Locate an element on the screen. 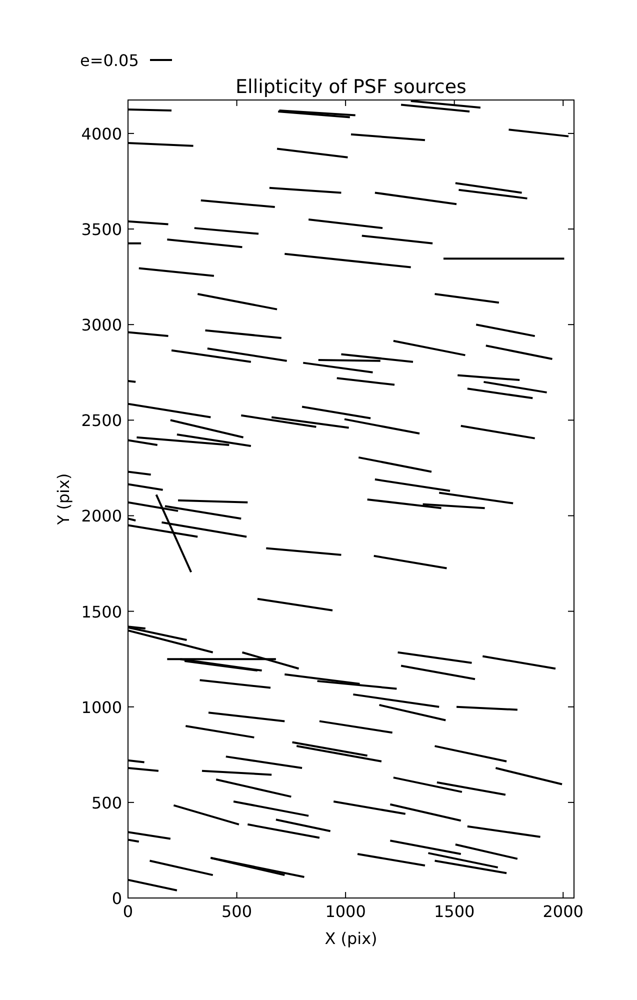 Image resolution: width=637 pixels, height=1000 pixels. chart-title: Ellipticity of PSF sources is located at coordinates (351, 87).